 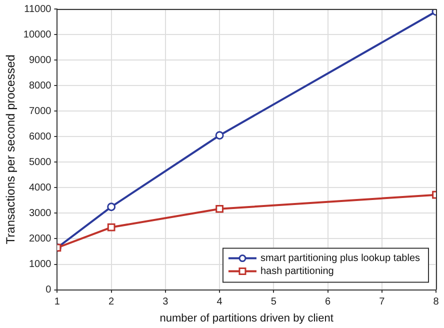 I want to click on y-tick-label: 7000, so click(x=40, y=111).